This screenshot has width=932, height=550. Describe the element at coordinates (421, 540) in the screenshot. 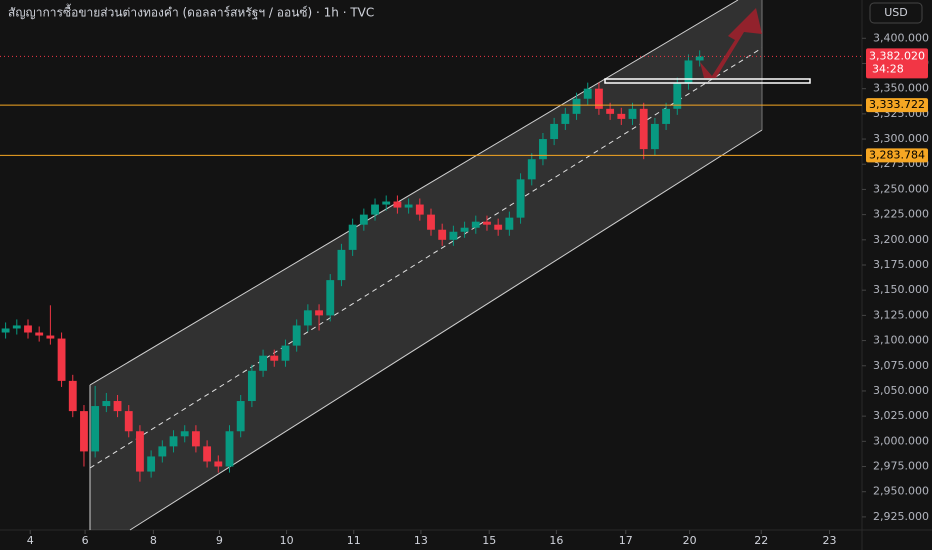

I see `x-tick-label: 13` at that location.